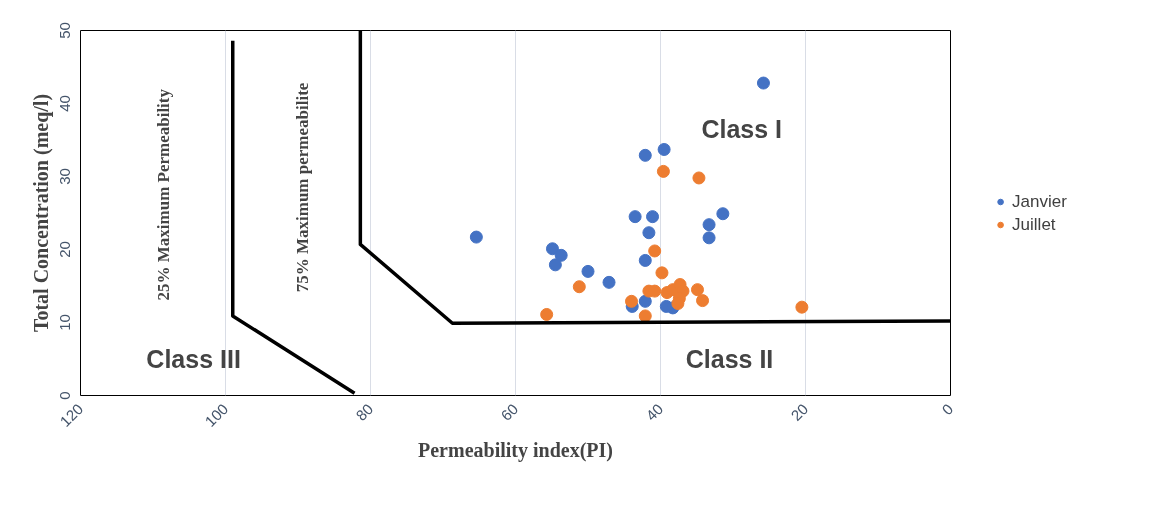  Describe the element at coordinates (64, 176) in the screenshot. I see `y-tick-label: 30` at that location.